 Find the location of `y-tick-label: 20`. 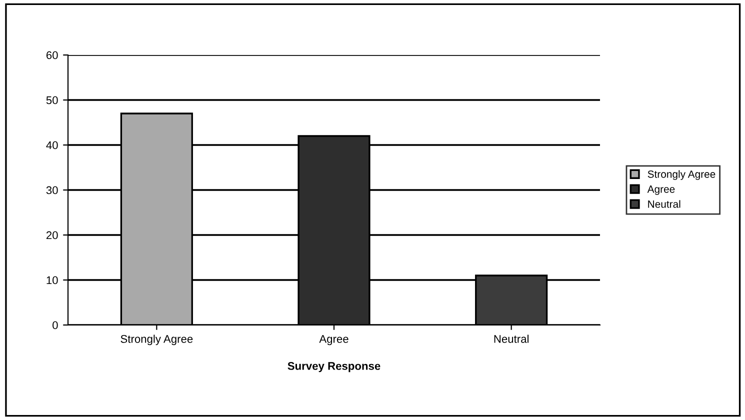

y-tick-label: 20 is located at coordinates (52, 235).